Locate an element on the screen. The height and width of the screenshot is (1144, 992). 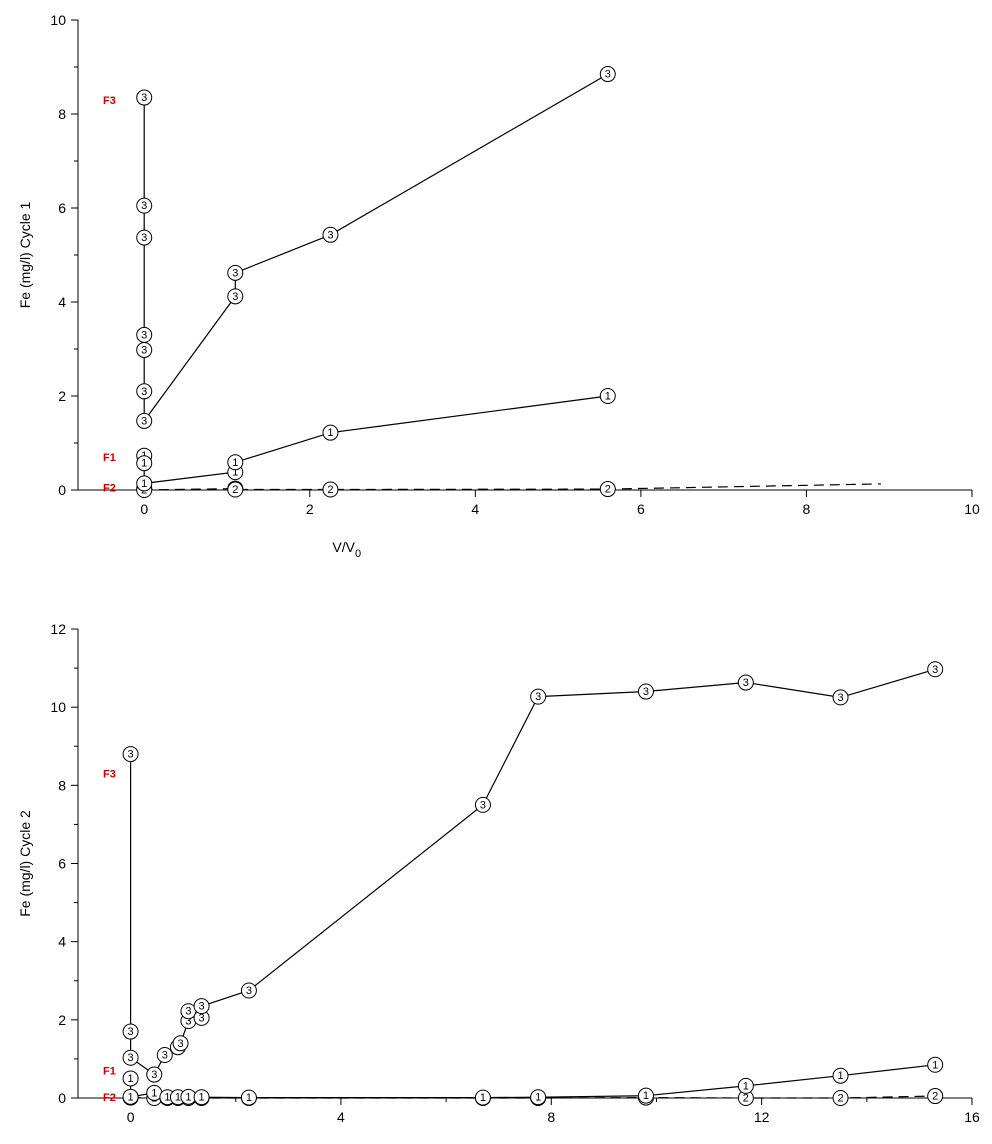
annotation-f3: F3 is located at coordinates (109, 775).